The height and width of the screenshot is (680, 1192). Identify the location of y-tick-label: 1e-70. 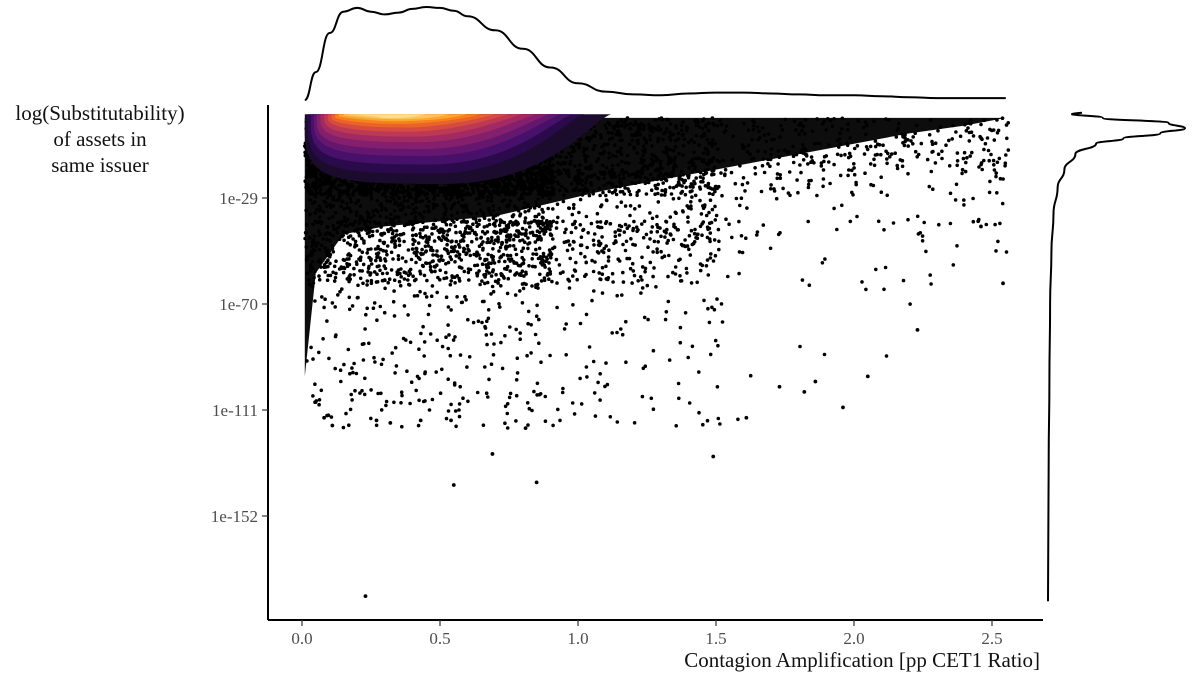
(238, 304).